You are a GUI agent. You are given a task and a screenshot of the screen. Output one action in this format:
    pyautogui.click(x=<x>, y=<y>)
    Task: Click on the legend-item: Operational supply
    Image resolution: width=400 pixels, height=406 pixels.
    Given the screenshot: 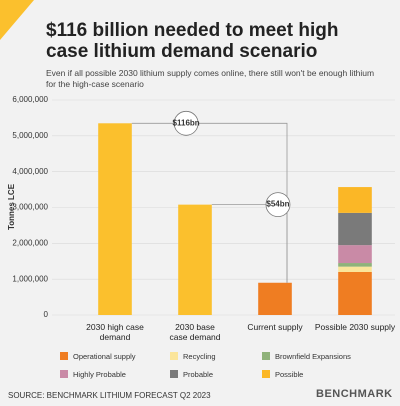 What is the action you would take?
    pyautogui.click(x=98, y=356)
    